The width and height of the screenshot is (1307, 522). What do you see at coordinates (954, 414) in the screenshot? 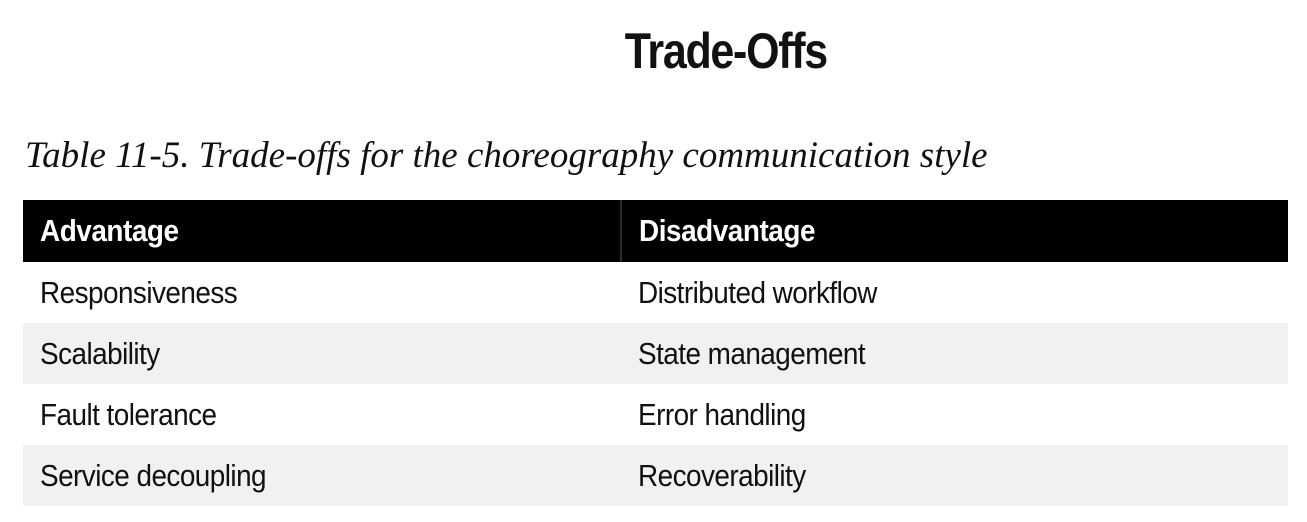
I see `disadvantage-cell: Error handling` at bounding box center [954, 414].